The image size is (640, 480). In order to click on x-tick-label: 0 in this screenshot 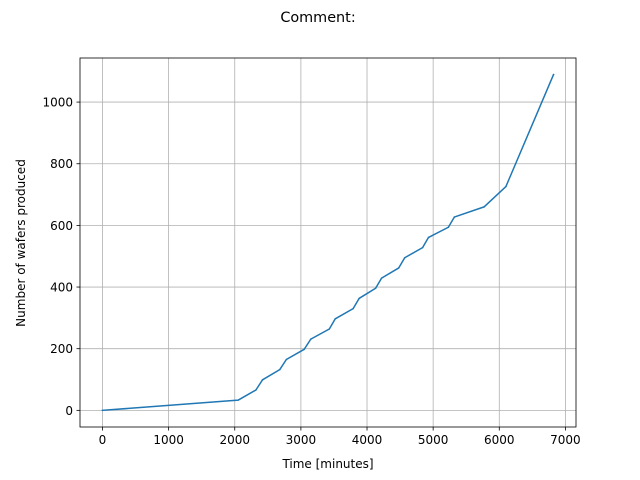, I will do `click(103, 440)`.